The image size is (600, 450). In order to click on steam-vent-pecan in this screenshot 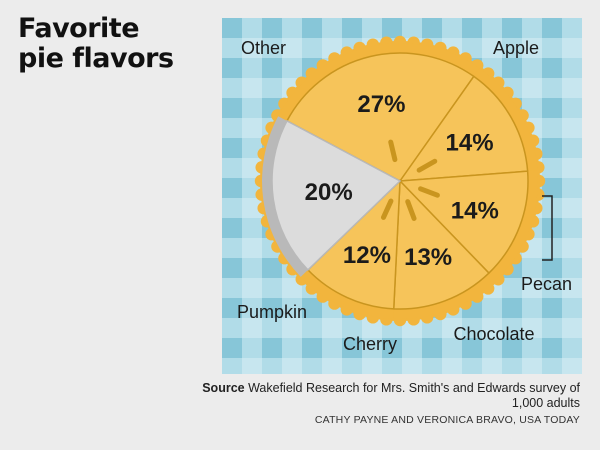, I will do `click(427, 165)`.